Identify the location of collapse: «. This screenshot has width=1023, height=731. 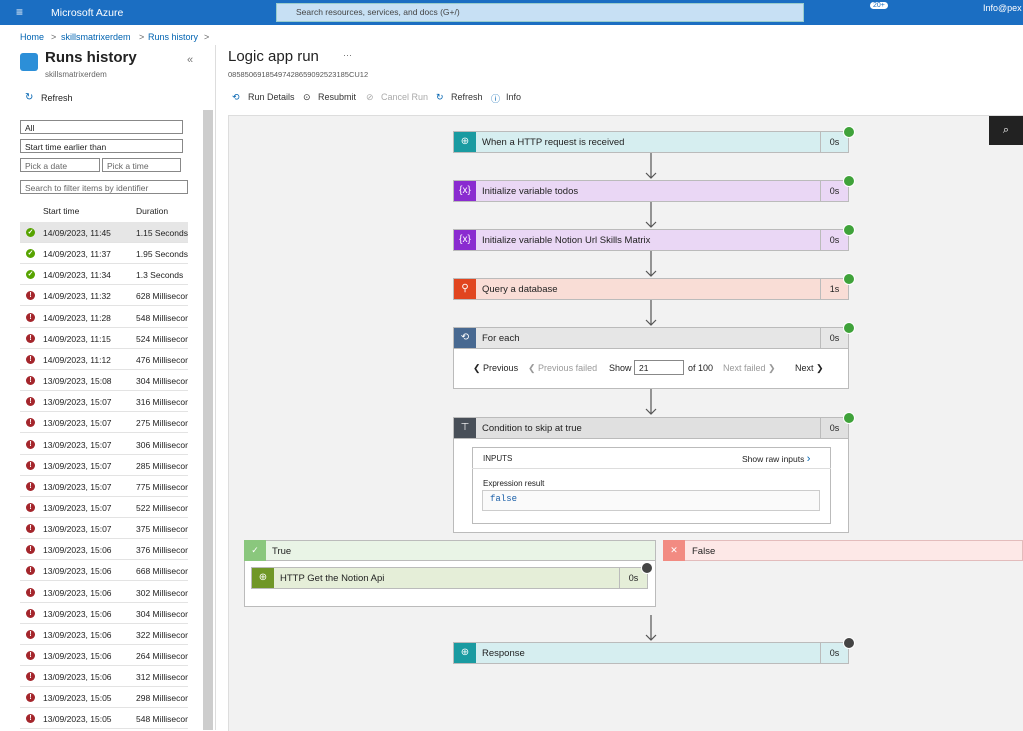
(190, 60).